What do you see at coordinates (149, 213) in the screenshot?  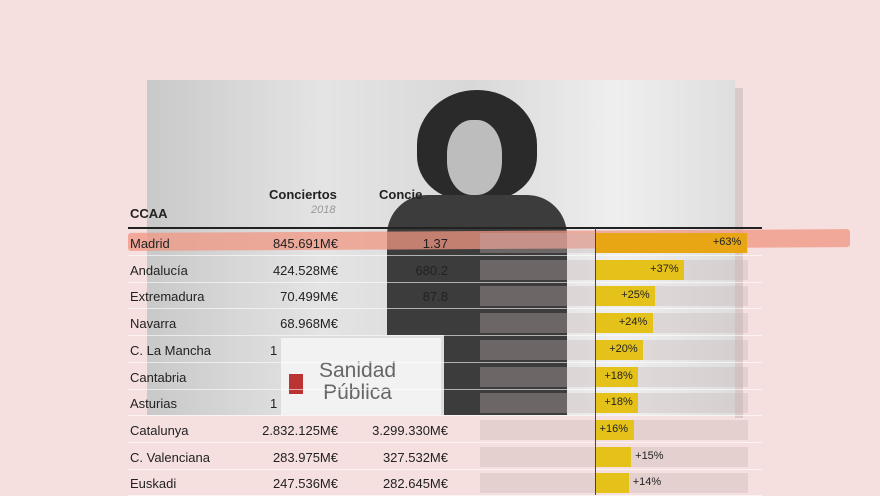 I see `header-ccaa: CCAA` at bounding box center [149, 213].